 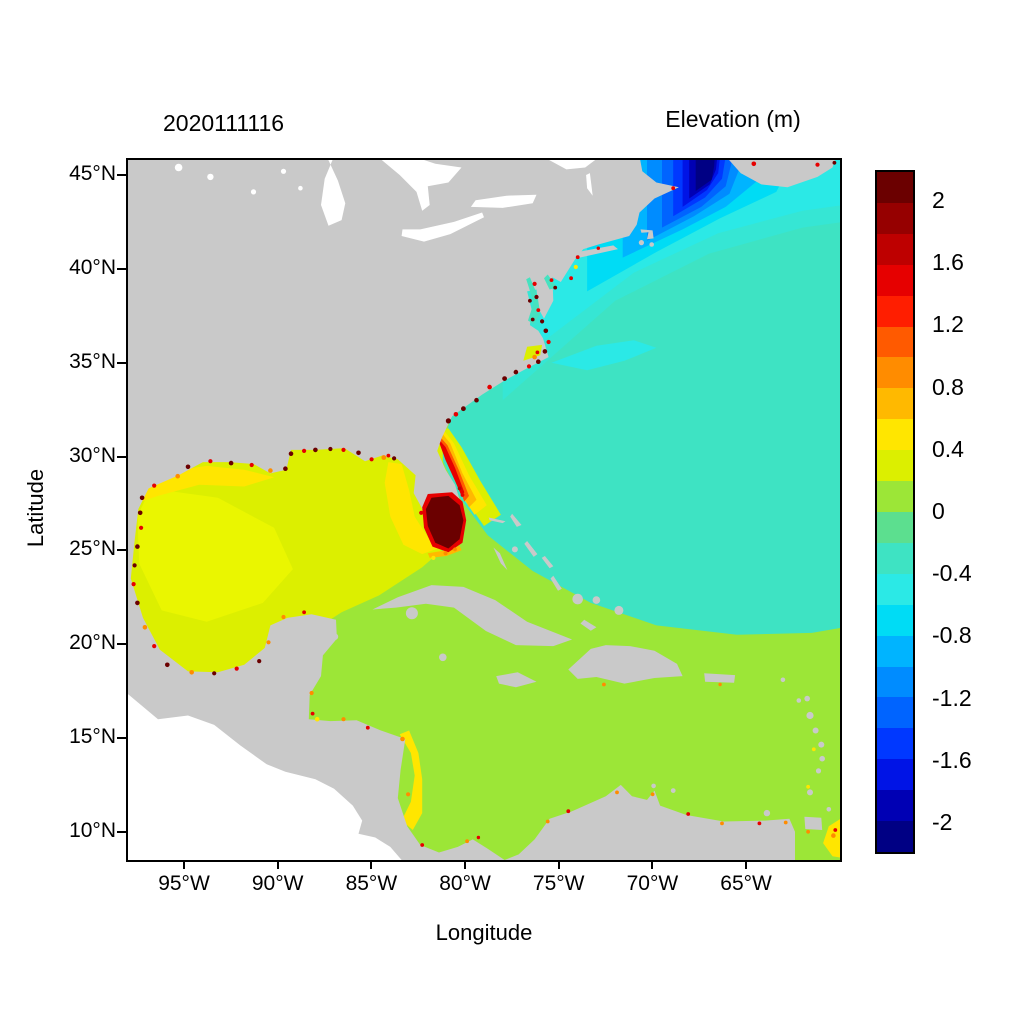 I want to click on colorbar-tick-label: 0.8, so click(x=948, y=386).